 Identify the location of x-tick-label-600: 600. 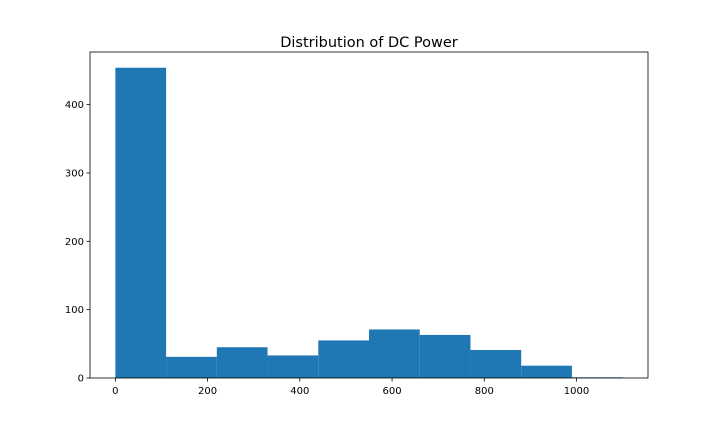
(392, 391).